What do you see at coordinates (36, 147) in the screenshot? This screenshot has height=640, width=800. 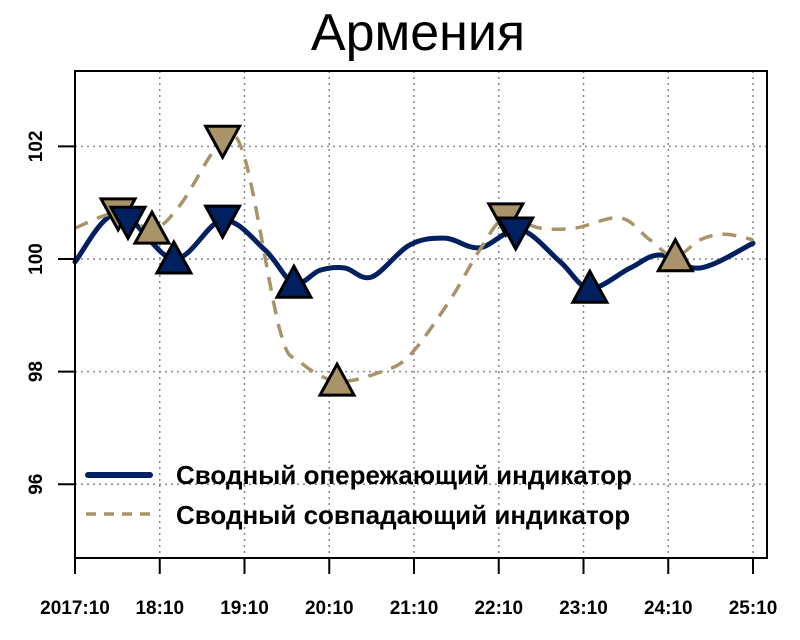 I see `y-tick-label: 102` at bounding box center [36, 147].